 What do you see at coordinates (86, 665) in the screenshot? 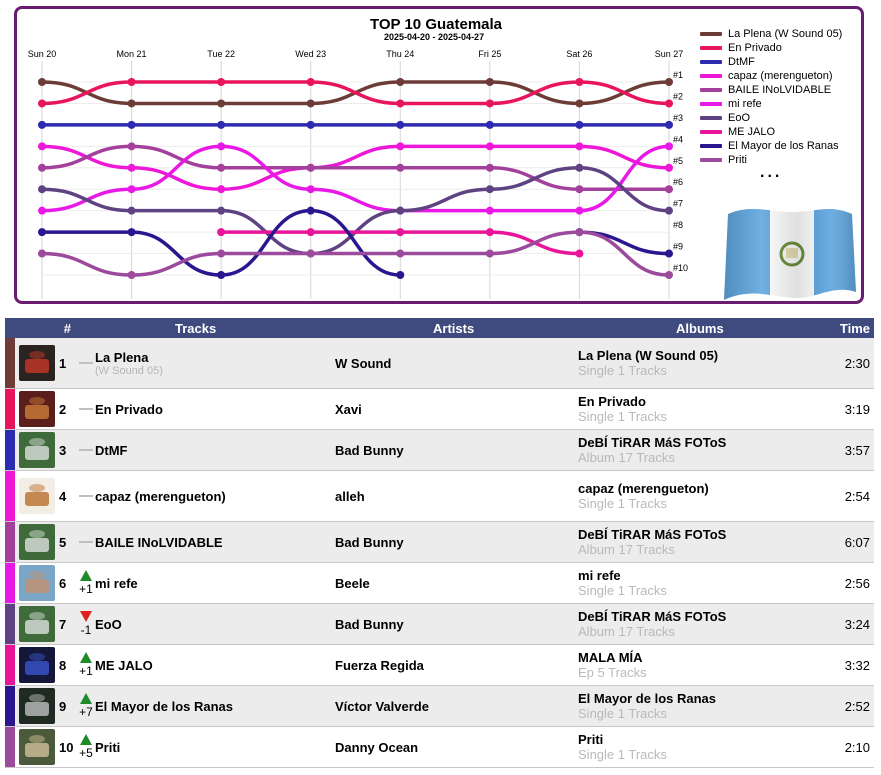
I see `rank-change-cell: +1` at bounding box center [86, 665].